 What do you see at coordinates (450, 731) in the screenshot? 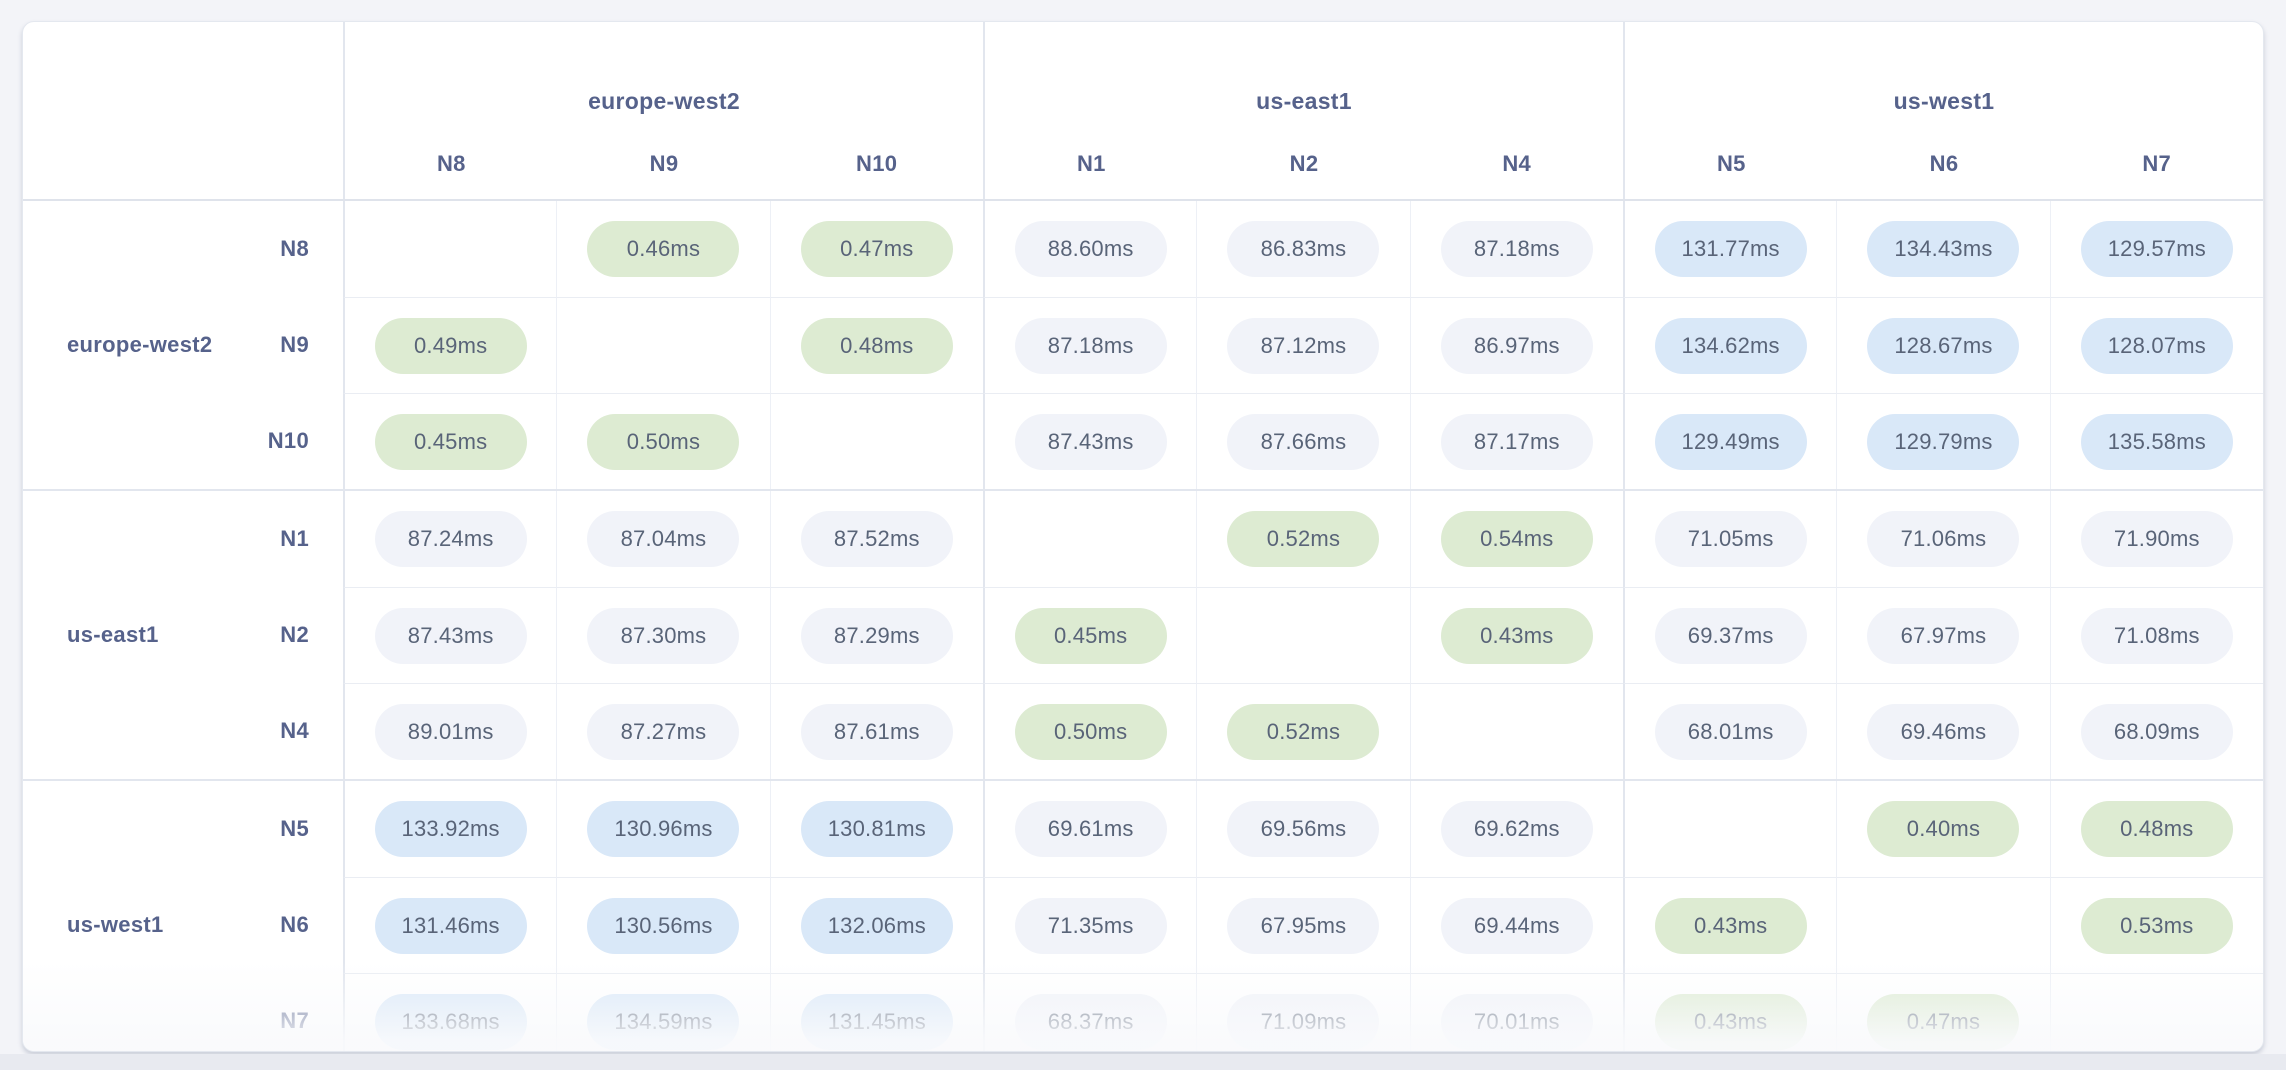
I see `latency-cell: 89.01ms` at bounding box center [450, 731].